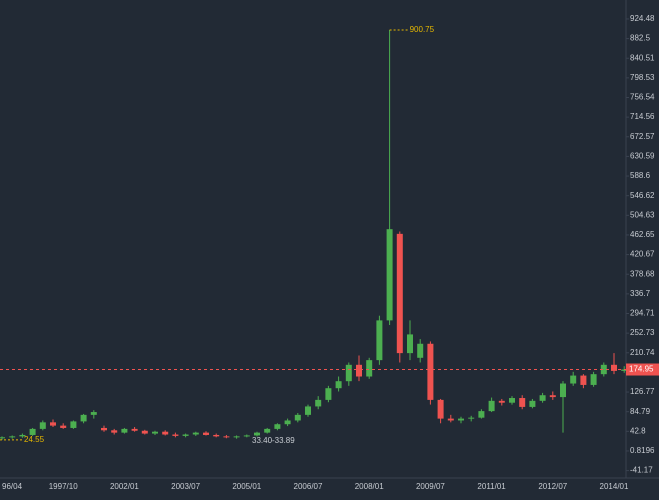  Describe the element at coordinates (34, 439) in the screenshot. I see `min-label: 24.55` at that location.